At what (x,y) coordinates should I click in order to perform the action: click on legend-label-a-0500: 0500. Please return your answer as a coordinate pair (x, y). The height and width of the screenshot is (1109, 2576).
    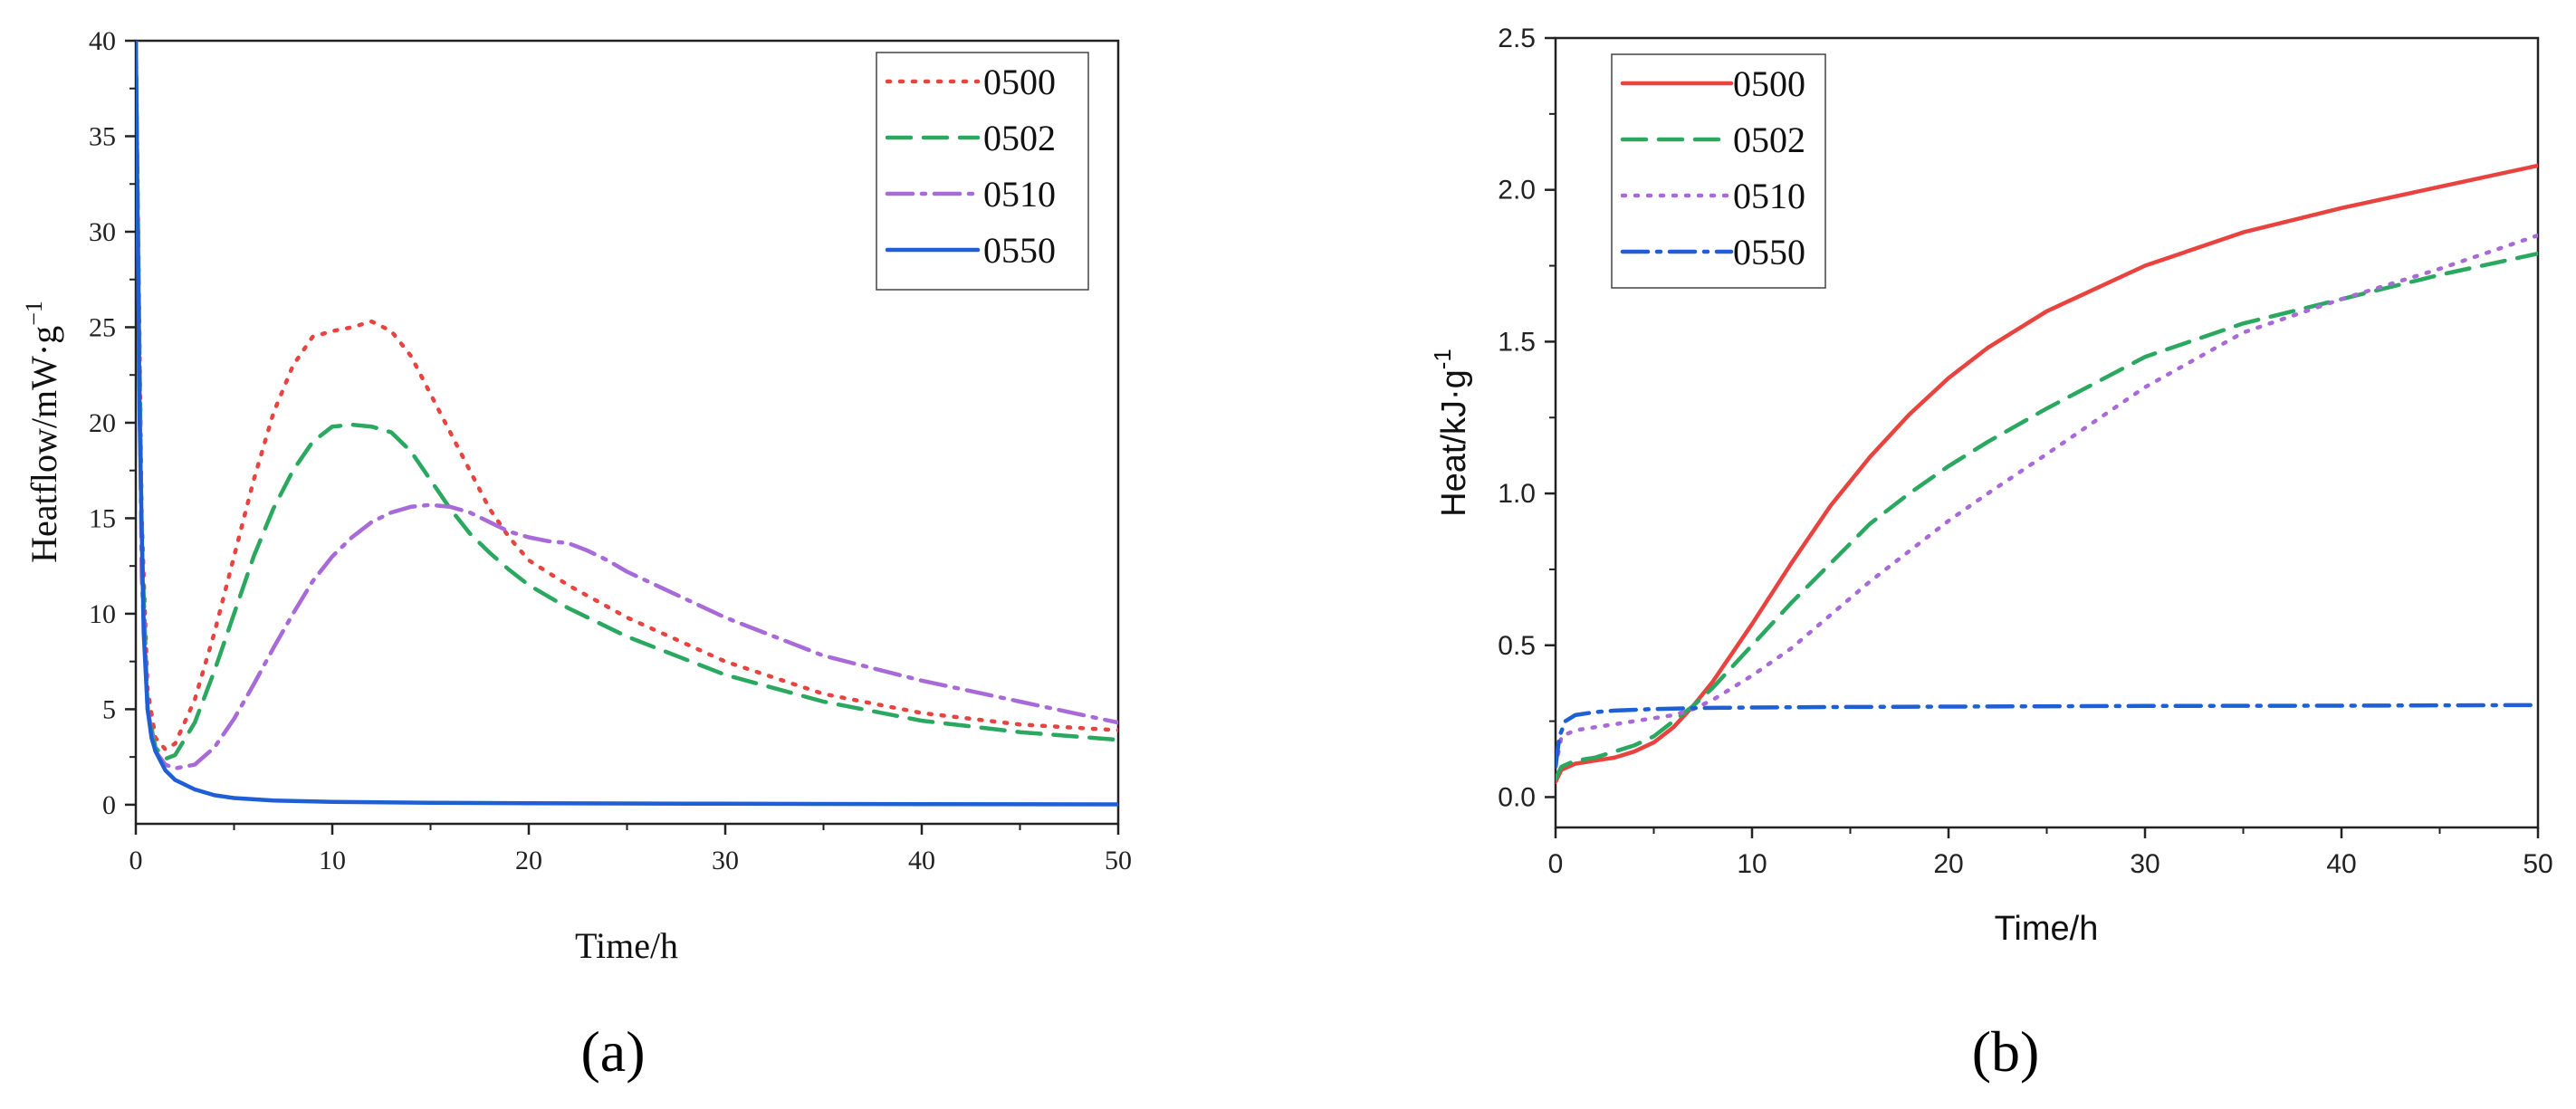
    Looking at the image, I should click on (1019, 82).